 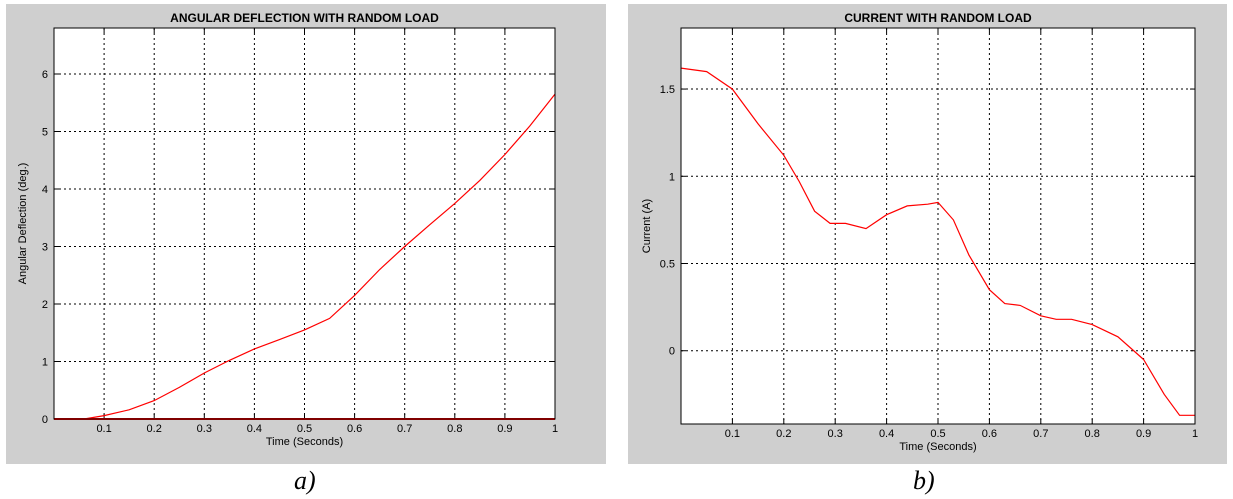 What do you see at coordinates (45, 305) in the screenshot?
I see `y-tick-label: 2` at bounding box center [45, 305].